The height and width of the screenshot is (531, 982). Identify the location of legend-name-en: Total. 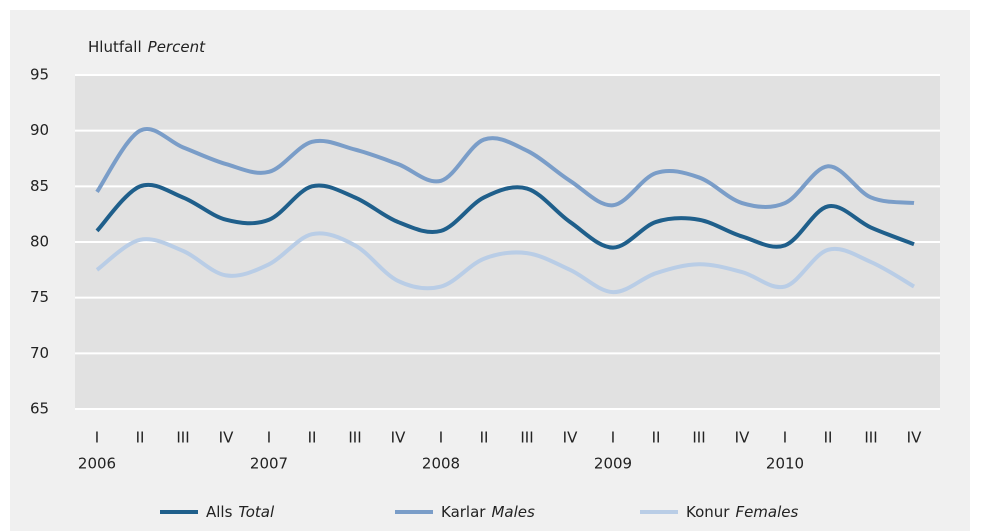
(256, 512).